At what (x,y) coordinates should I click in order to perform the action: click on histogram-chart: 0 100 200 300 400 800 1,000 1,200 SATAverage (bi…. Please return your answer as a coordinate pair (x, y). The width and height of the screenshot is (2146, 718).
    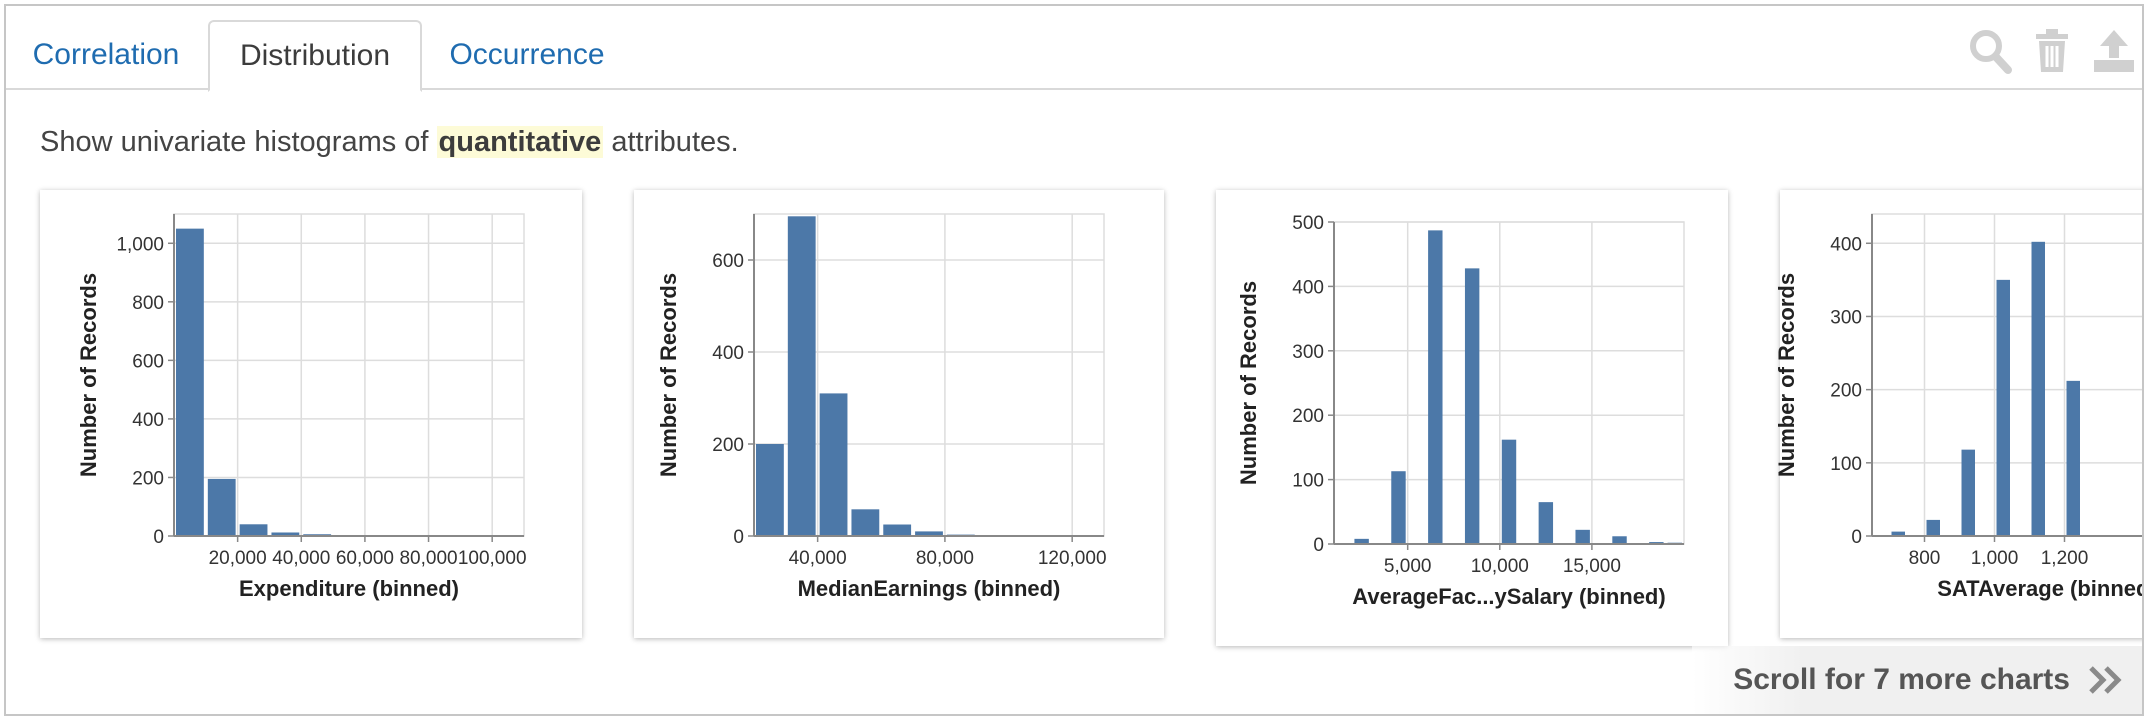
    Looking at the image, I should click on (1959, 407).